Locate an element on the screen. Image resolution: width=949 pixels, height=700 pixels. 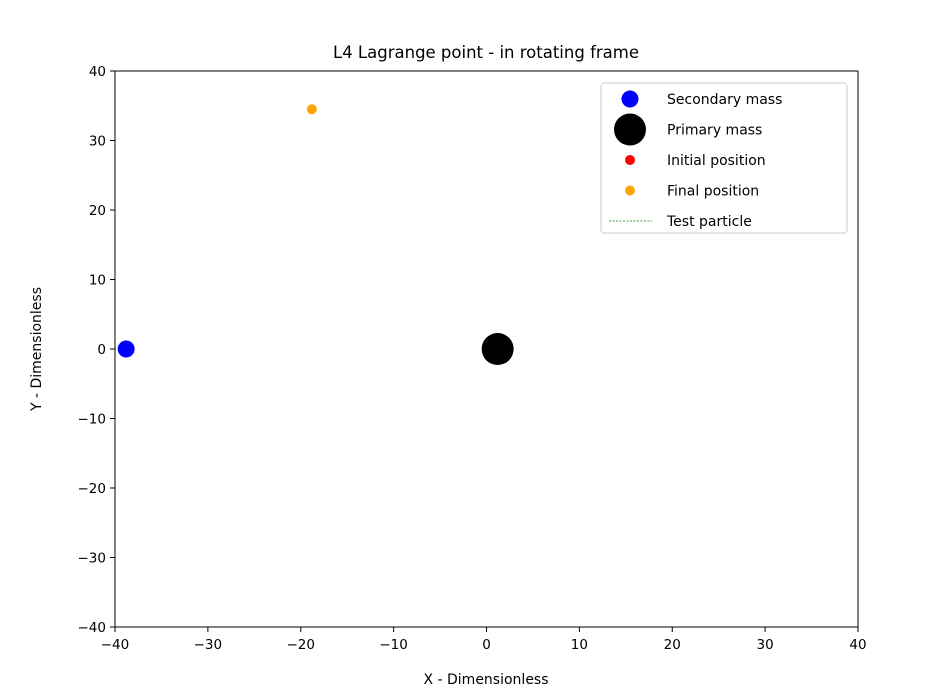
y-tick-label: 0 is located at coordinates (101, 350).